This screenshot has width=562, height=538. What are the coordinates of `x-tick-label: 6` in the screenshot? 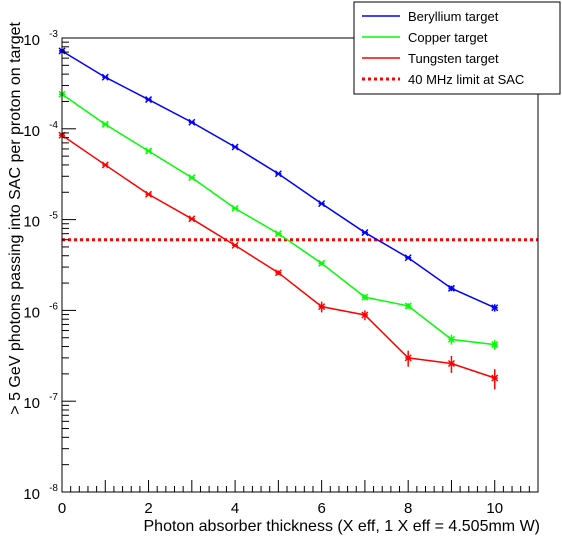 It's located at (321, 508).